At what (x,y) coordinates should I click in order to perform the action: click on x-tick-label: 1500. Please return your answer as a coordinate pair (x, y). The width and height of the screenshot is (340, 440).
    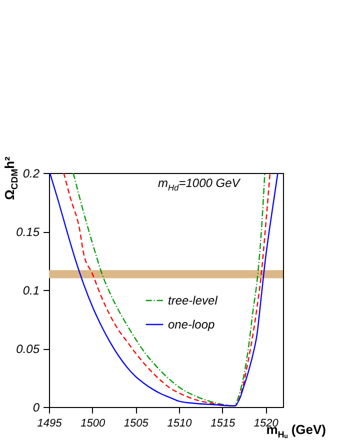
    Looking at the image, I should click on (93, 424).